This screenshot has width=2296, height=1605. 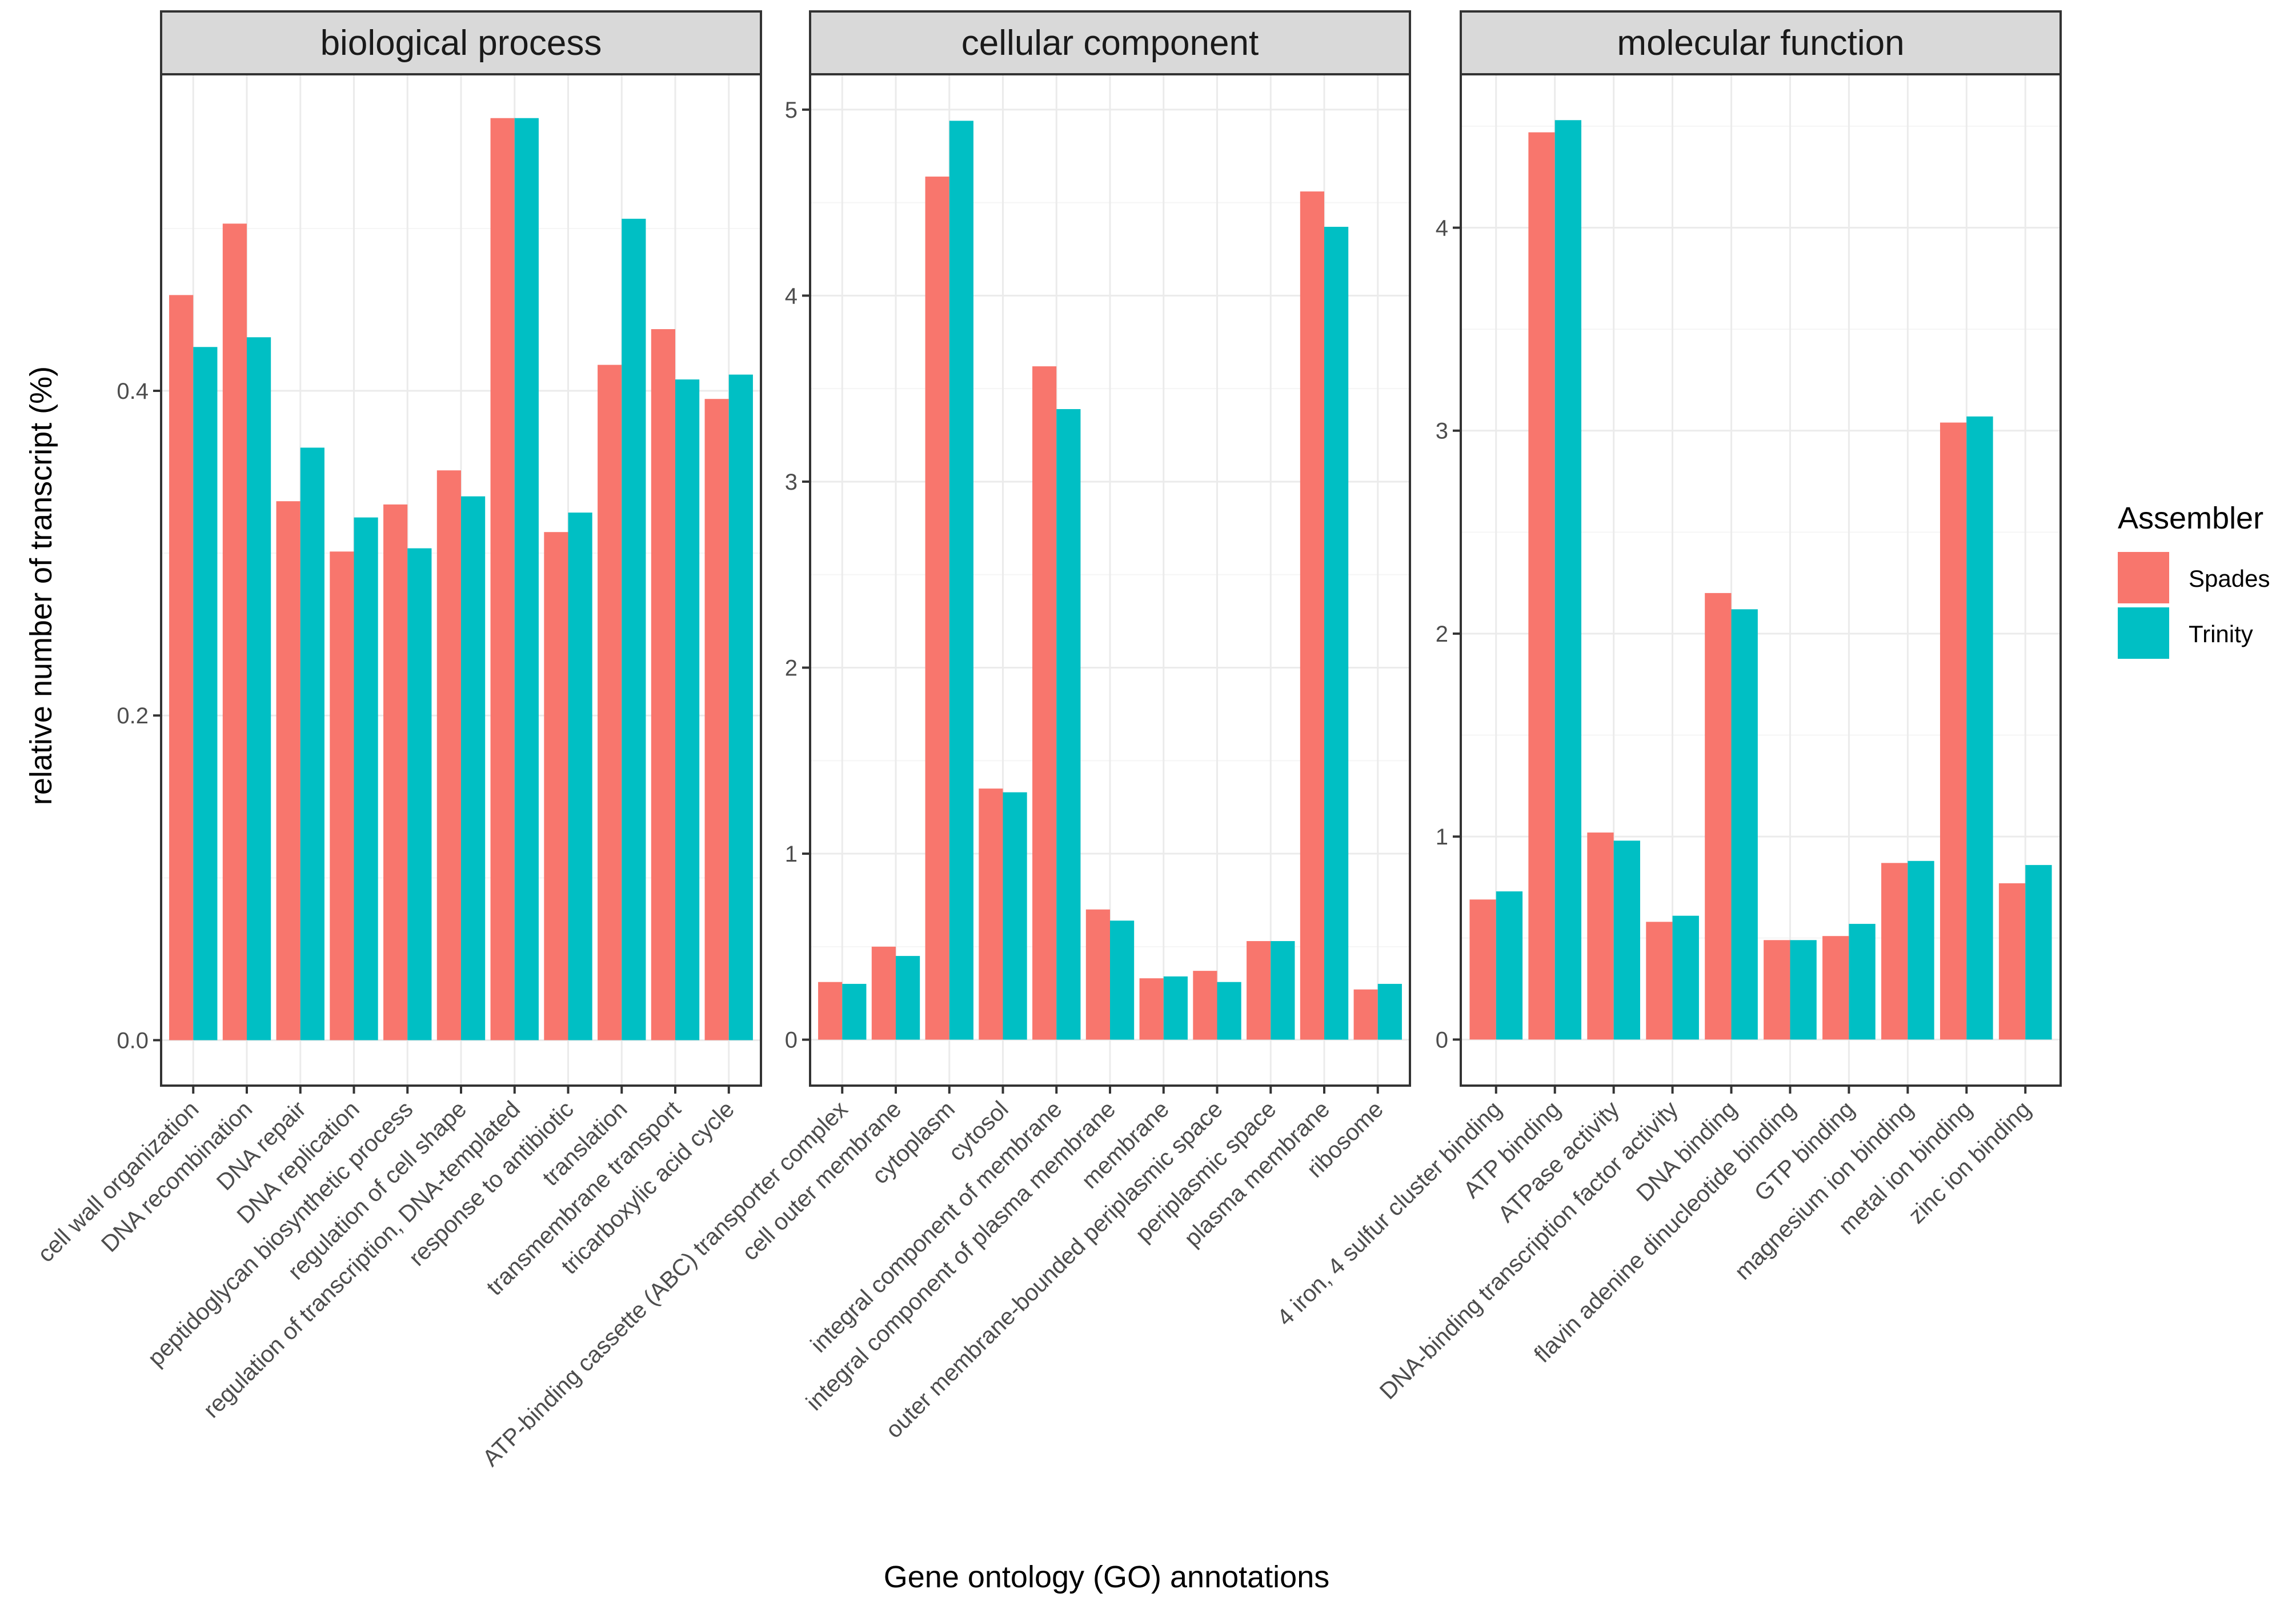 I want to click on bar-trinity-outer-membrane-bounded-periplasmic-space, so click(x=1229, y=1011).